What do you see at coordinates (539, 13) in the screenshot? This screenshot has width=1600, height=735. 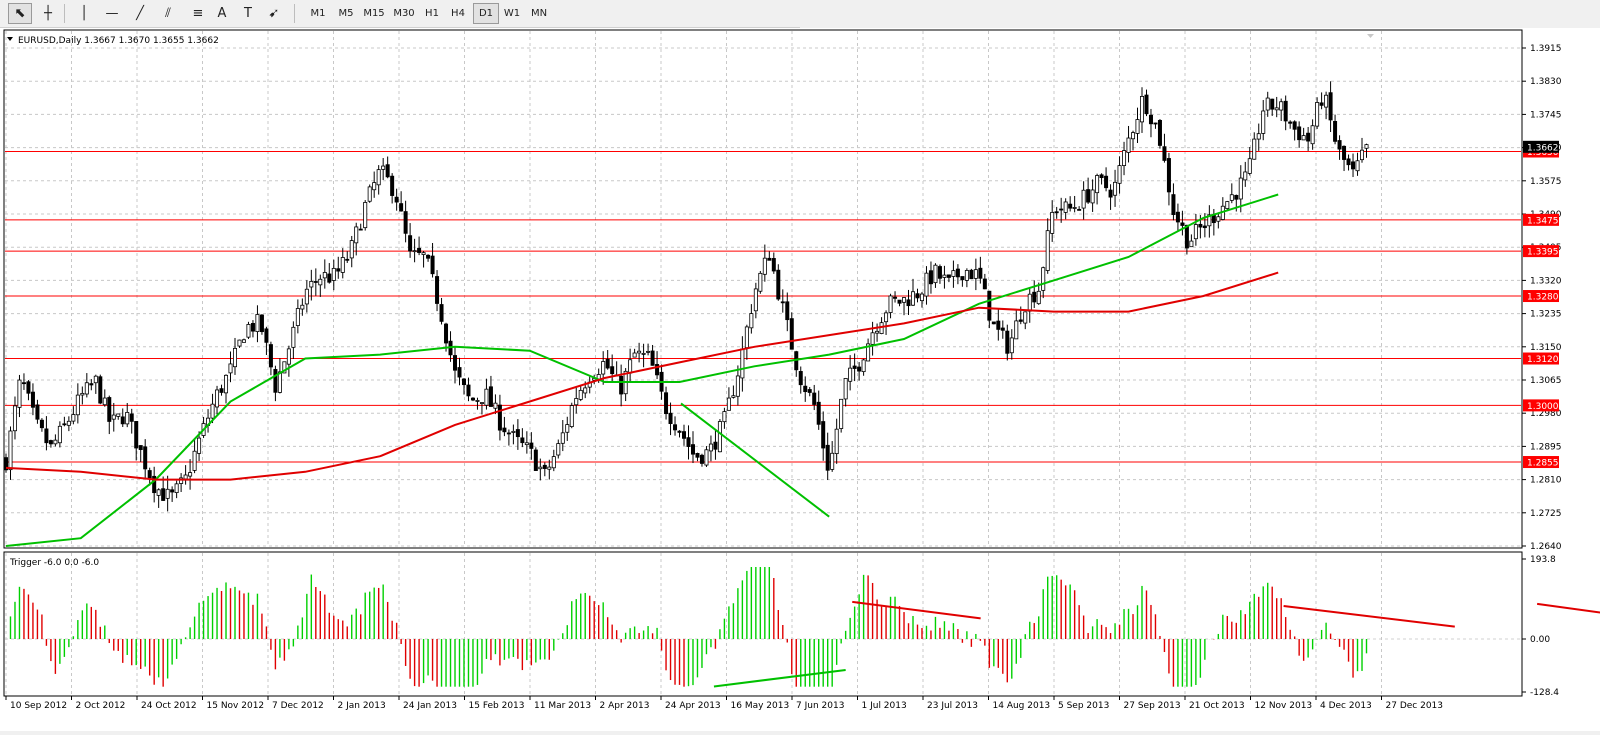 I see `timeframe-mn: MN` at bounding box center [539, 13].